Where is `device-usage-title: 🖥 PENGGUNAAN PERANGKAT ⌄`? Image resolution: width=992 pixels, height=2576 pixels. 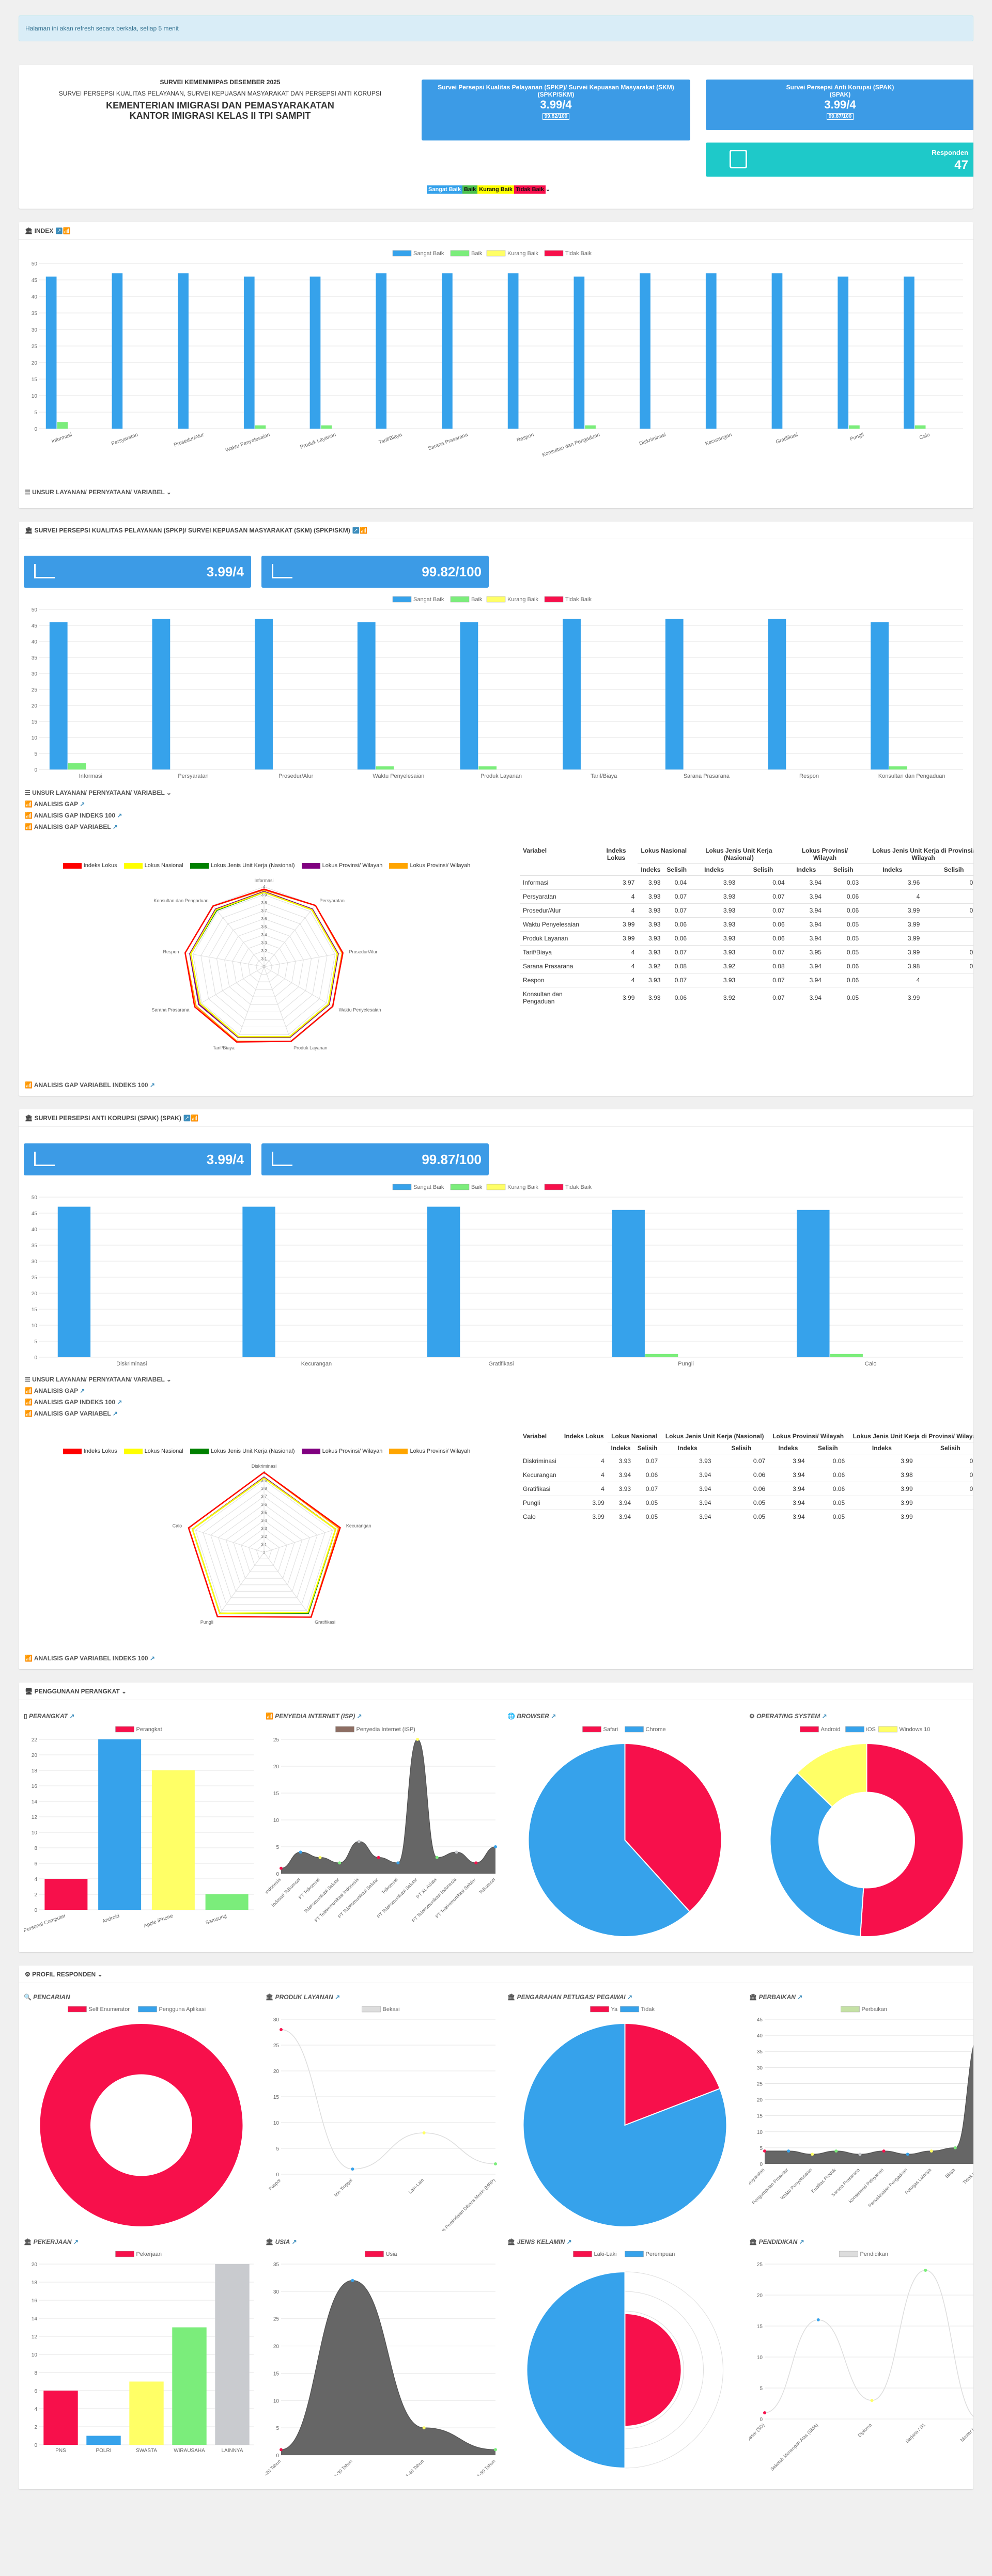
device-usage-title: 🖥 PENGGUNAAN PERANGKAT ⌄ is located at coordinates (496, 1691).